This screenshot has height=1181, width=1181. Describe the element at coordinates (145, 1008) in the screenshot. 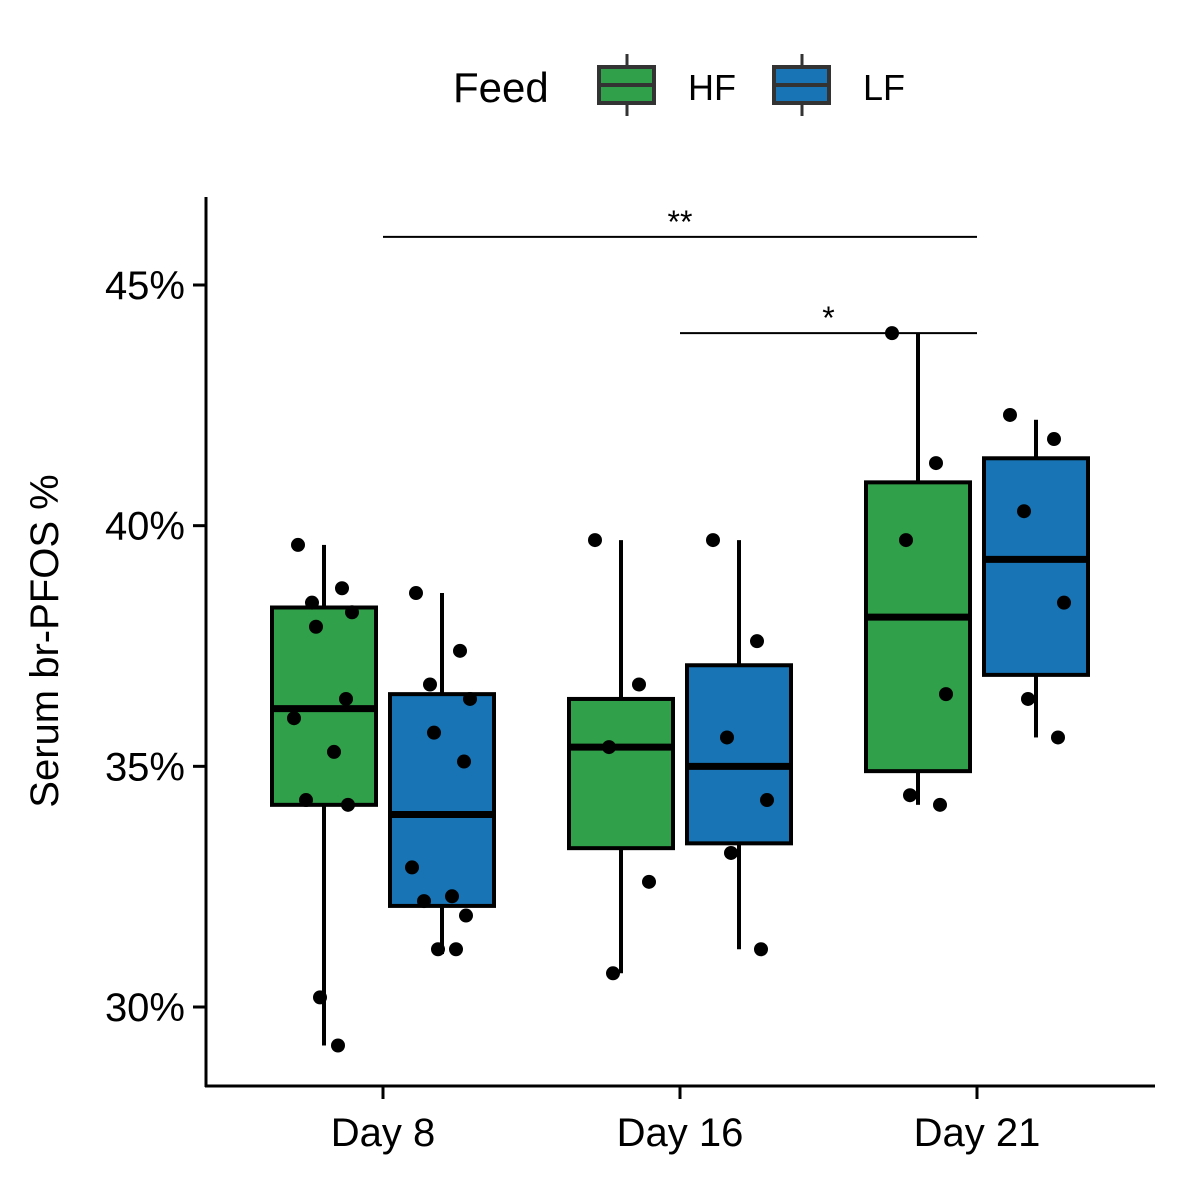

I see `y-tick-label: 30%` at that location.